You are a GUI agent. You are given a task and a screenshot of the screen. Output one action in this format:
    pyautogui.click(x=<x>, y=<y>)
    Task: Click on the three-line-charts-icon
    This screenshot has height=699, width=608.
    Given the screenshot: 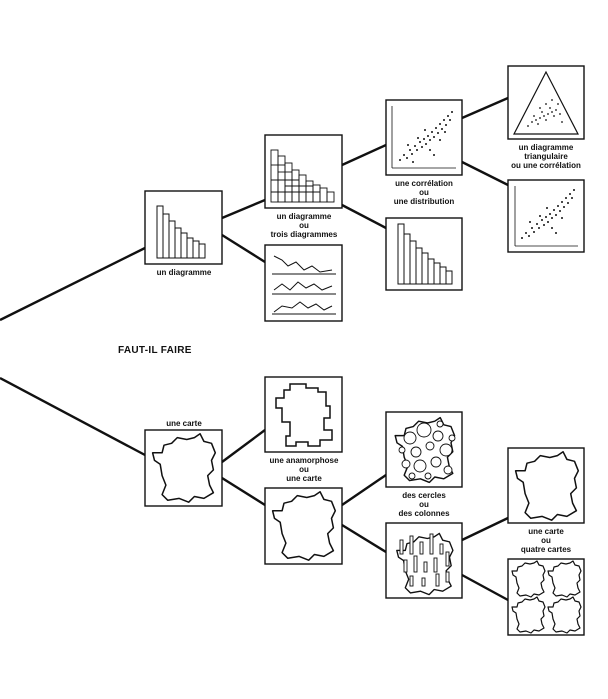 What is the action you would take?
    pyautogui.click(x=304, y=285)
    